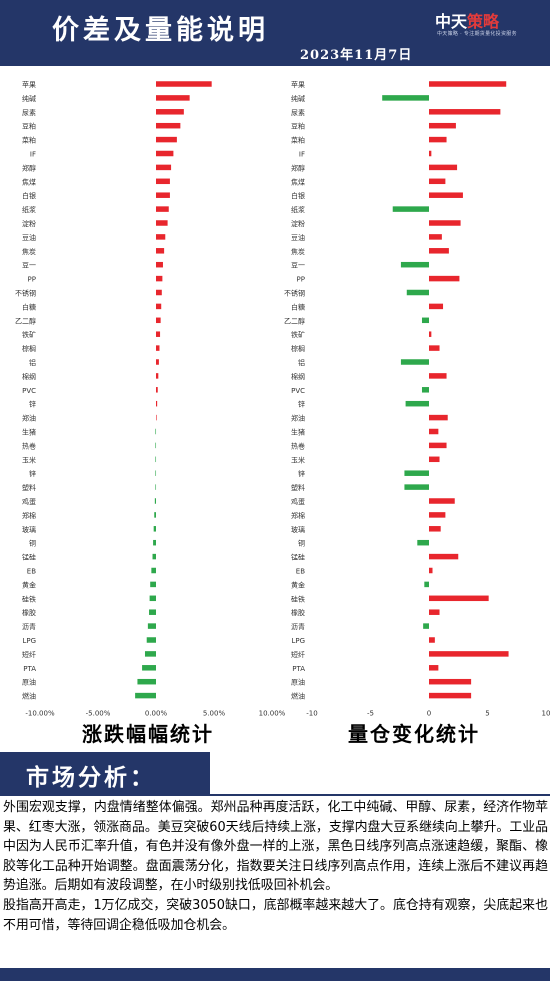 This screenshot has width=550, height=981. I want to click on volume-category-label: 热卷, so click(298, 445).